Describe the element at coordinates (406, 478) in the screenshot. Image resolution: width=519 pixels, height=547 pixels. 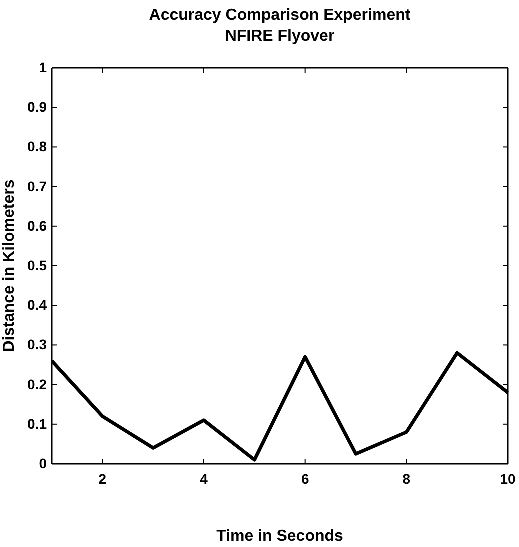
I see `x-tick-label: 8` at that location.